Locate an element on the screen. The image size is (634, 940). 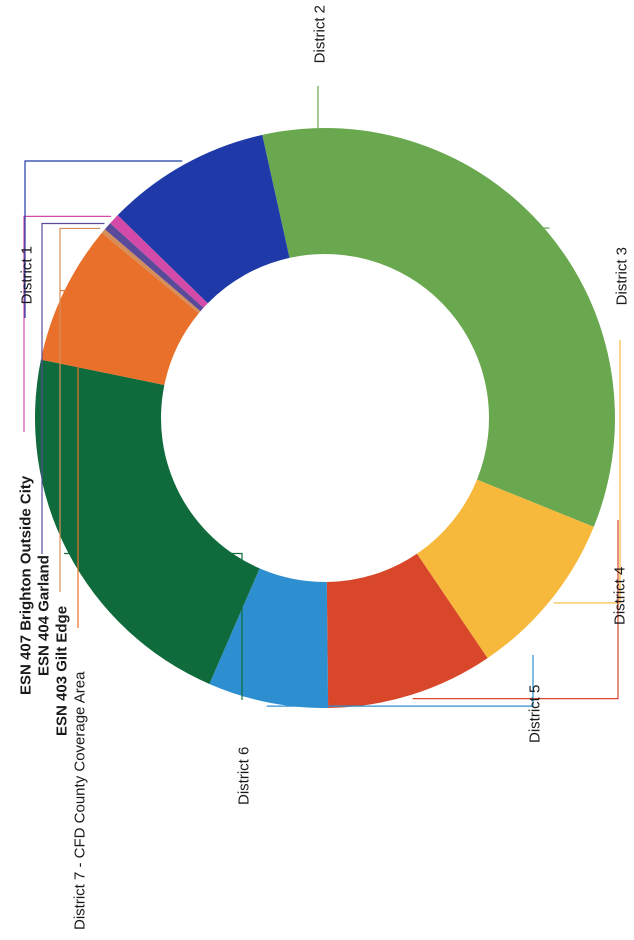
leader-esn-403-gilt-edge is located at coordinates (80, 409).